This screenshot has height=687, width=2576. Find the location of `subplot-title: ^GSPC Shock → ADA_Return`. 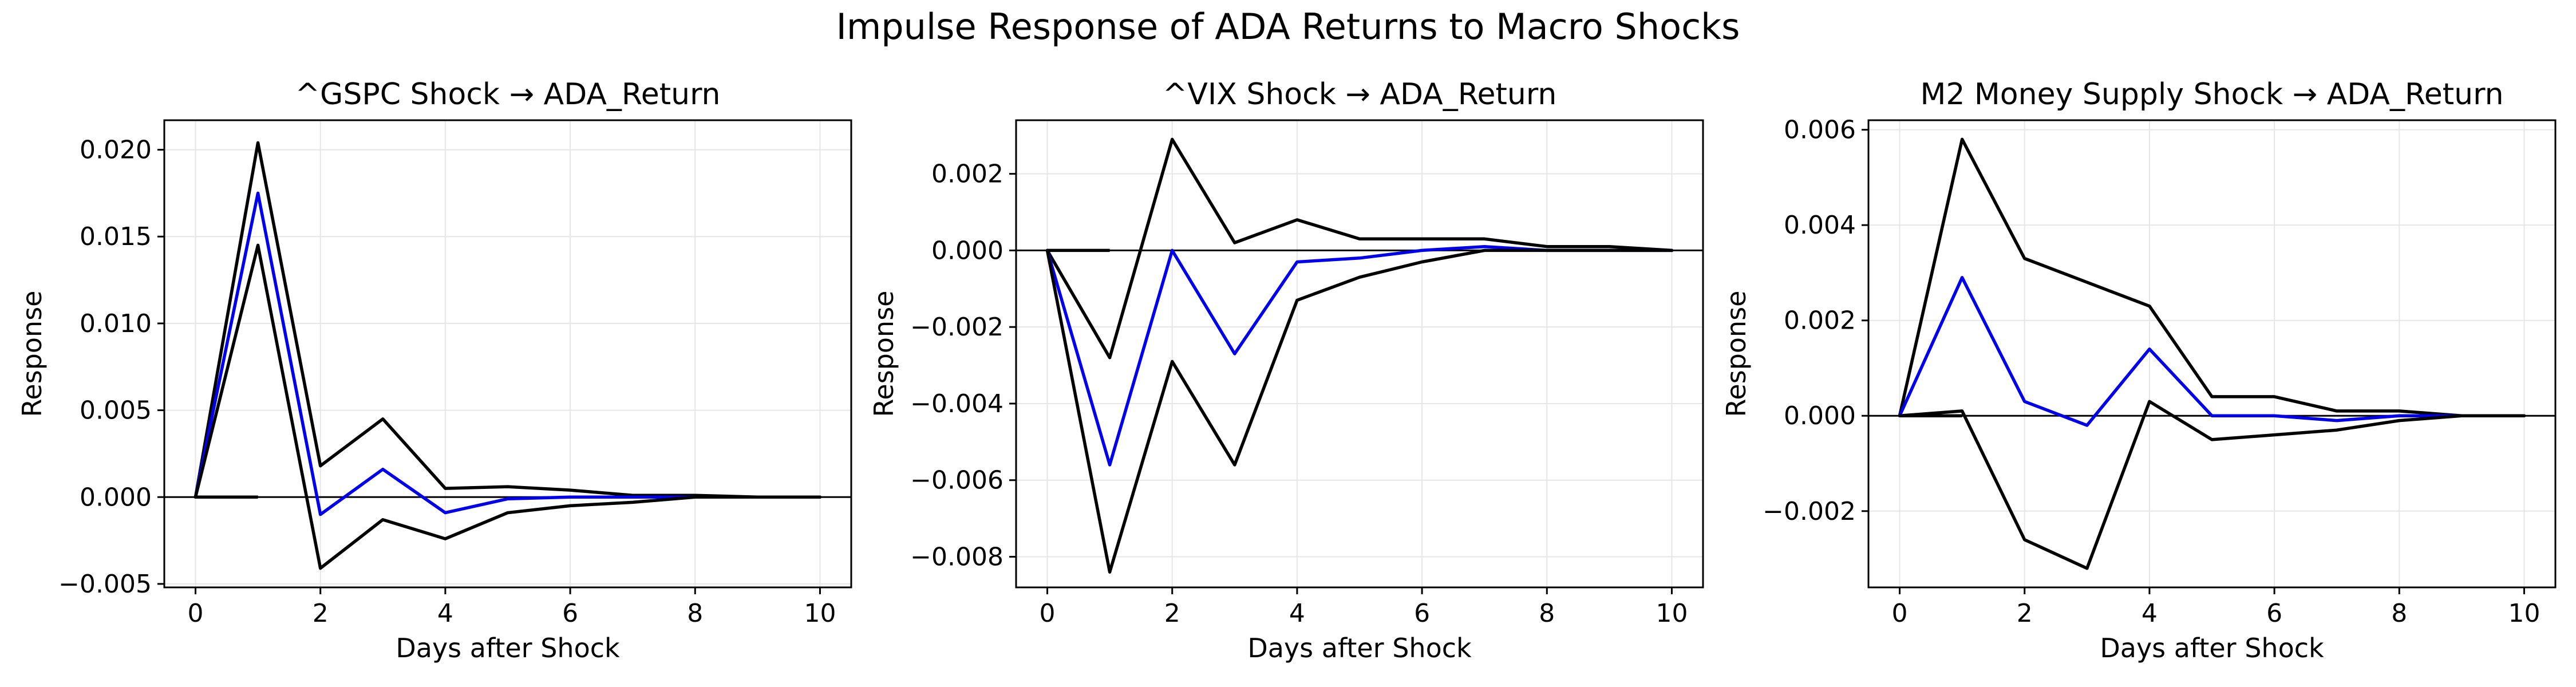

subplot-title: ^GSPC Shock → ADA_Return is located at coordinates (507, 95).